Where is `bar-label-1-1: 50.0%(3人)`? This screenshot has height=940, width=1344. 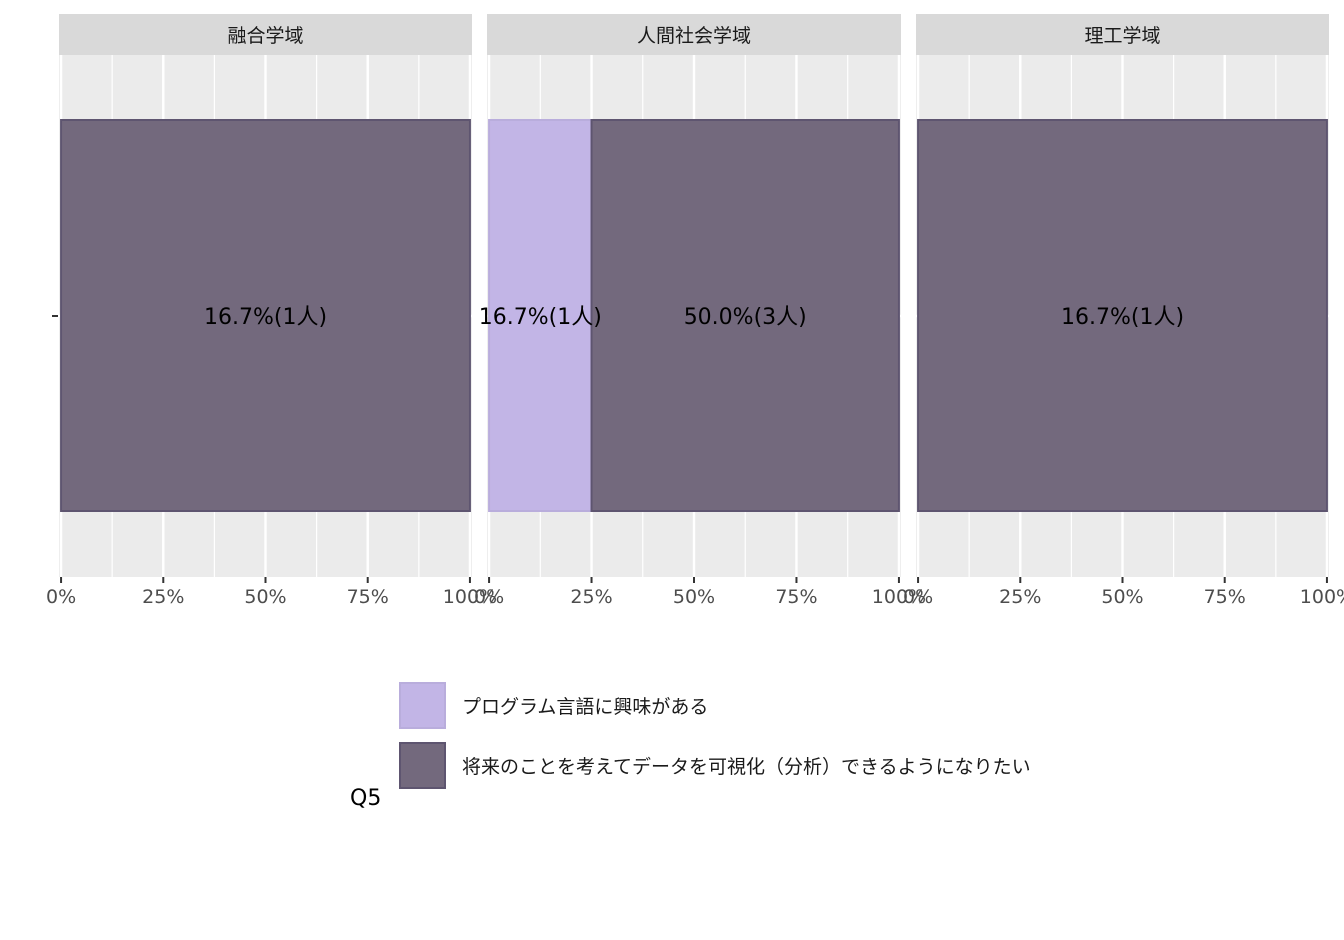 bar-label-1-1: 50.0%(3人) is located at coordinates (745, 317).